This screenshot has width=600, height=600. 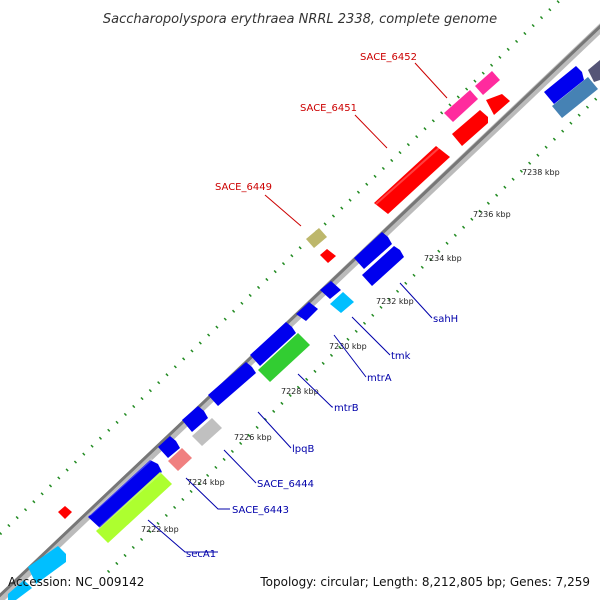 What do you see at coordinates (594, 71) in the screenshot?
I see `gene-slate-right` at bounding box center [594, 71].